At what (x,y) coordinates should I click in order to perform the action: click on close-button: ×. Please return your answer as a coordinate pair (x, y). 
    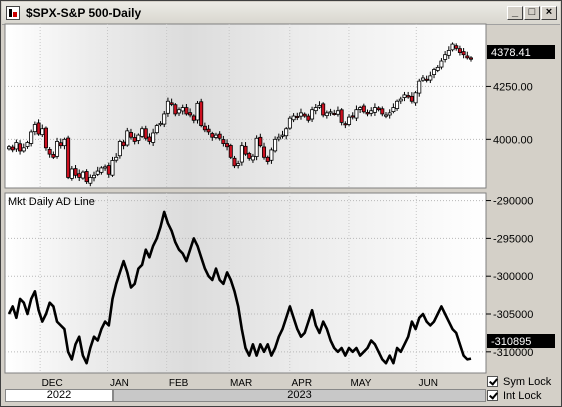
    Looking at the image, I should click on (549, 13).